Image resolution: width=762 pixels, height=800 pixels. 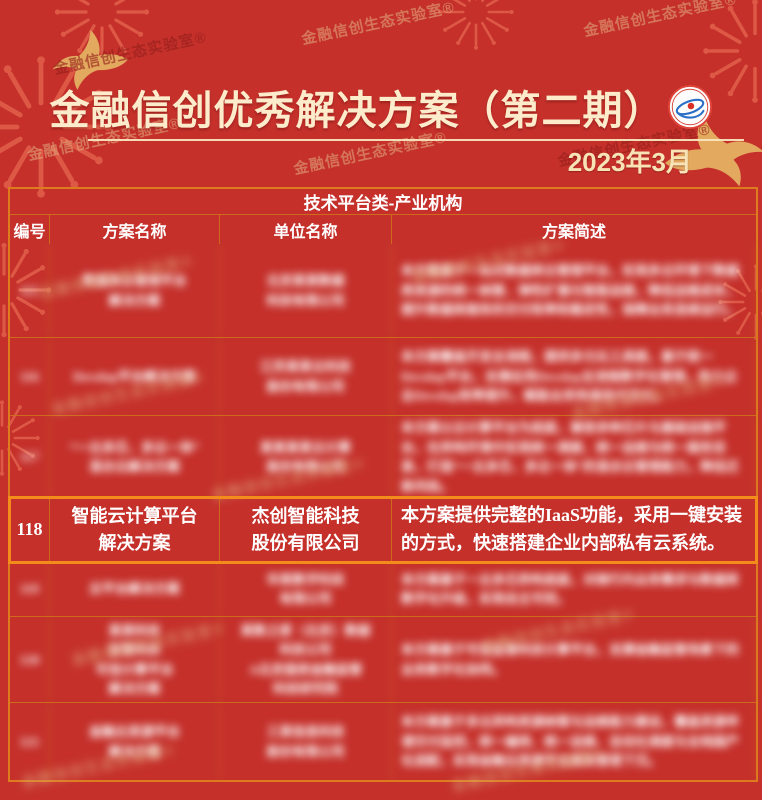 I want to click on row-id: 116, so click(x=30, y=376).